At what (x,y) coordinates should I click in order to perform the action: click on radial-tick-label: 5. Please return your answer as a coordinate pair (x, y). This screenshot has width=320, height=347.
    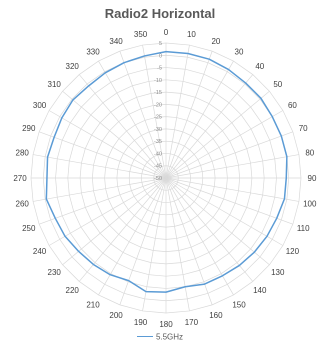
    Looking at the image, I should click on (160, 44).